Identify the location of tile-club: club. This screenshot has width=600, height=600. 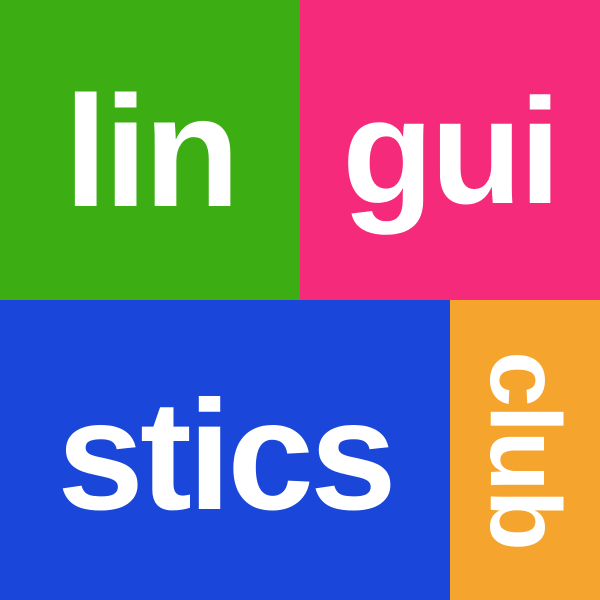
(525, 450).